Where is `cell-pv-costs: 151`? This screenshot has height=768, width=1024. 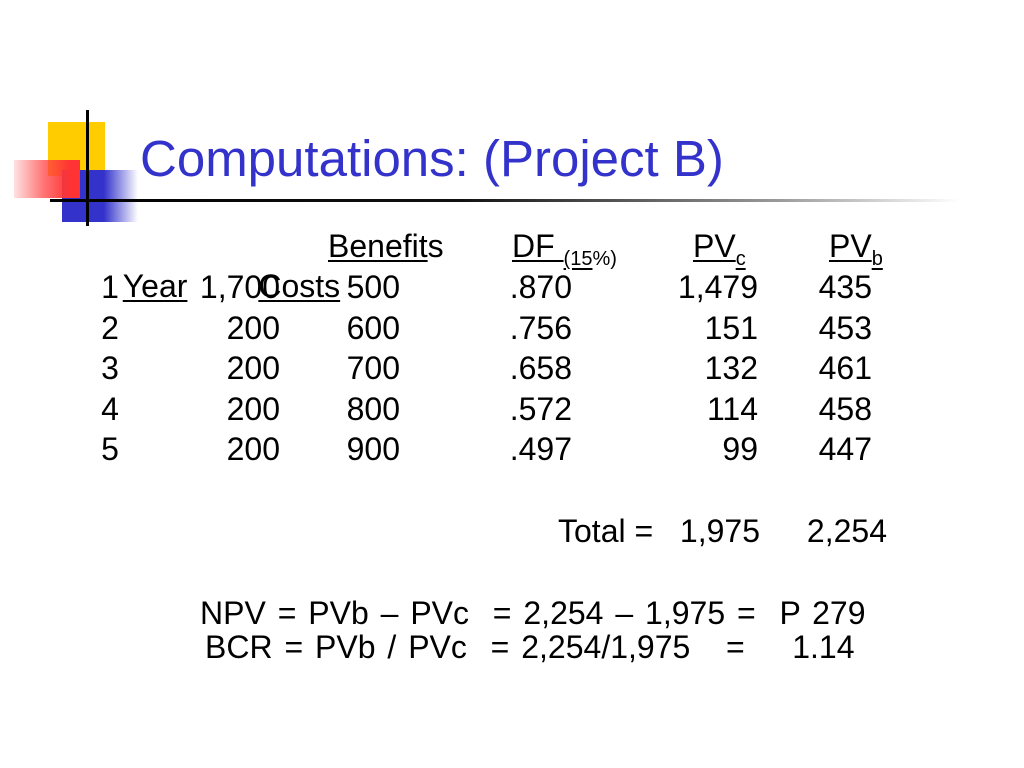 cell-pv-costs: 151 is located at coordinates (731, 328).